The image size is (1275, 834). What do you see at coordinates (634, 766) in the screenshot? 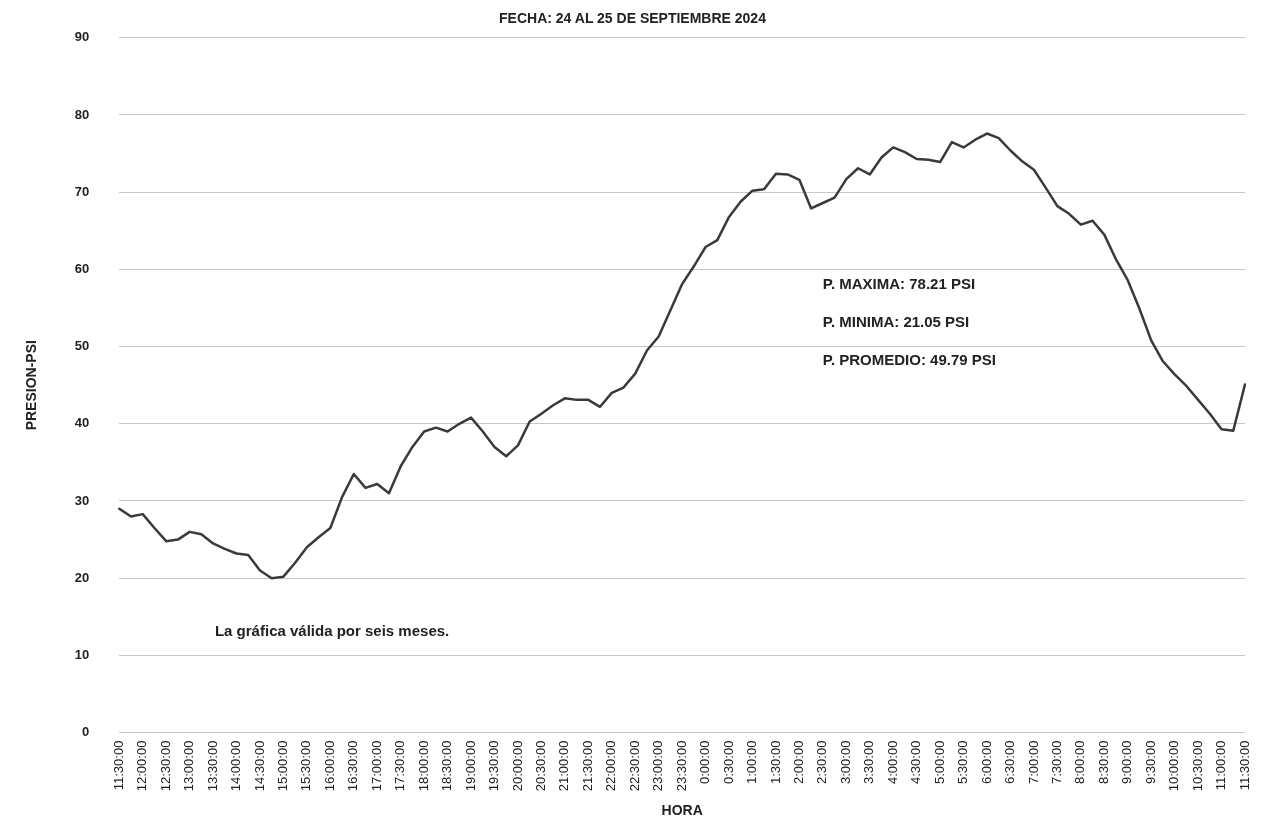
I see `x-tick-label: 22:30:00` at bounding box center [634, 766].